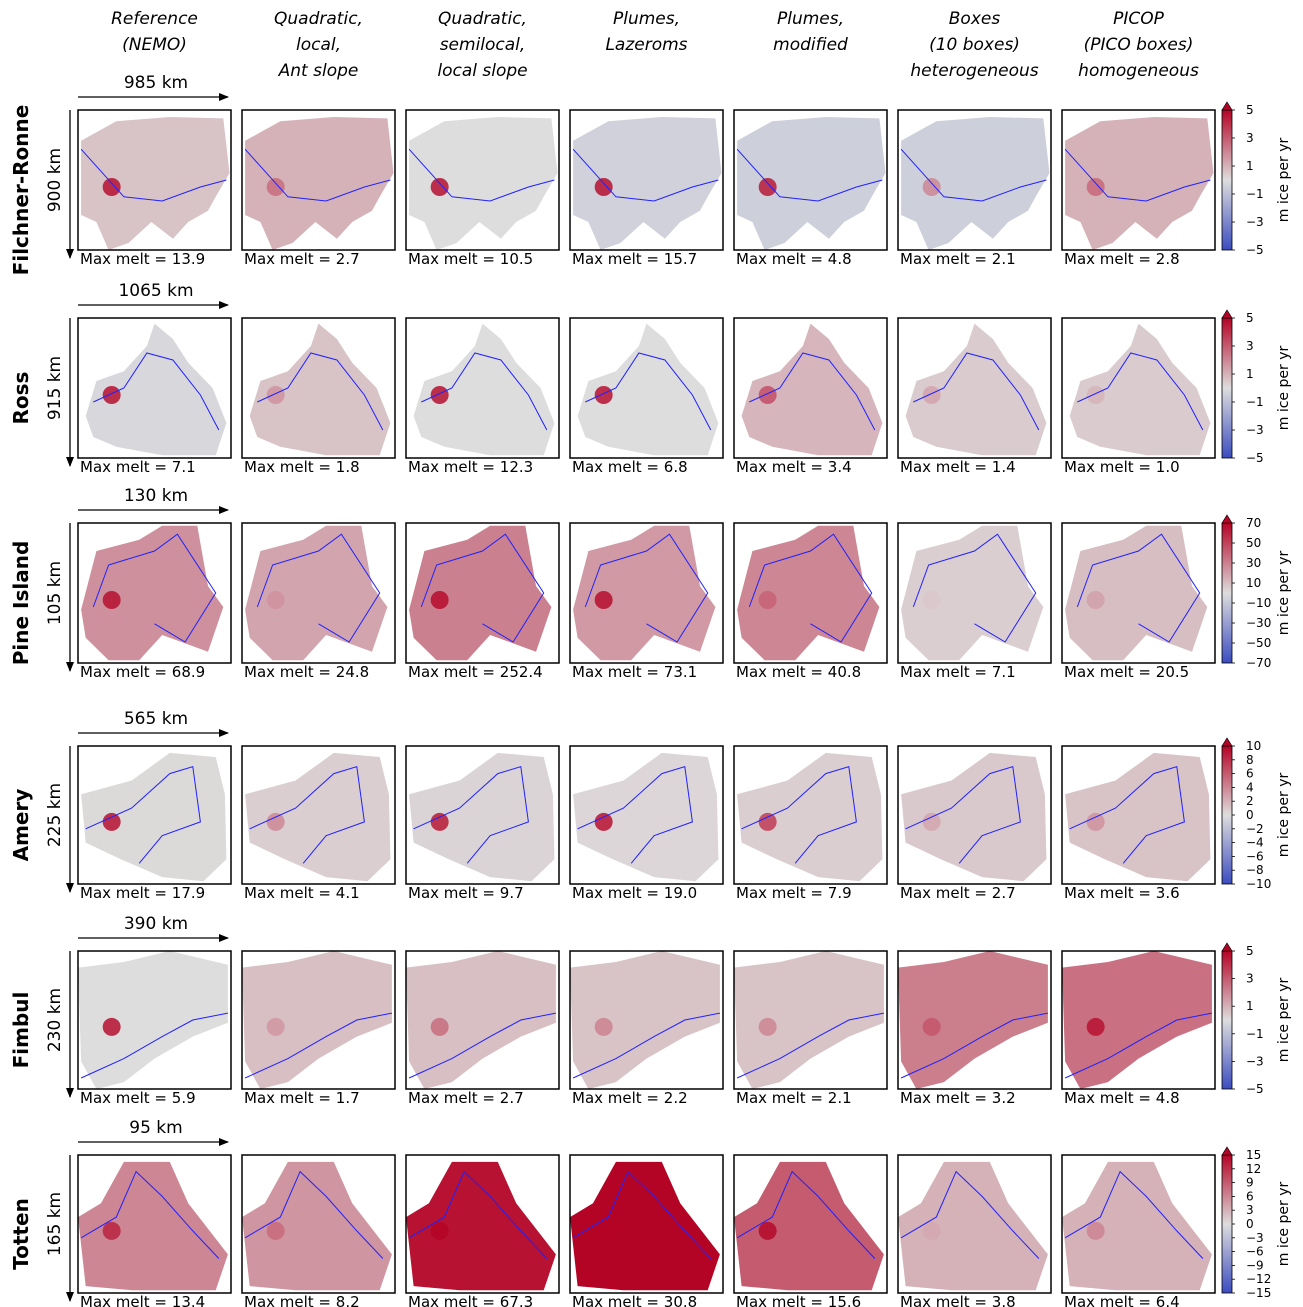  What do you see at coordinates (154, 45) in the screenshot?
I see `column-header-0-line-1: (NEMO)` at bounding box center [154, 45].